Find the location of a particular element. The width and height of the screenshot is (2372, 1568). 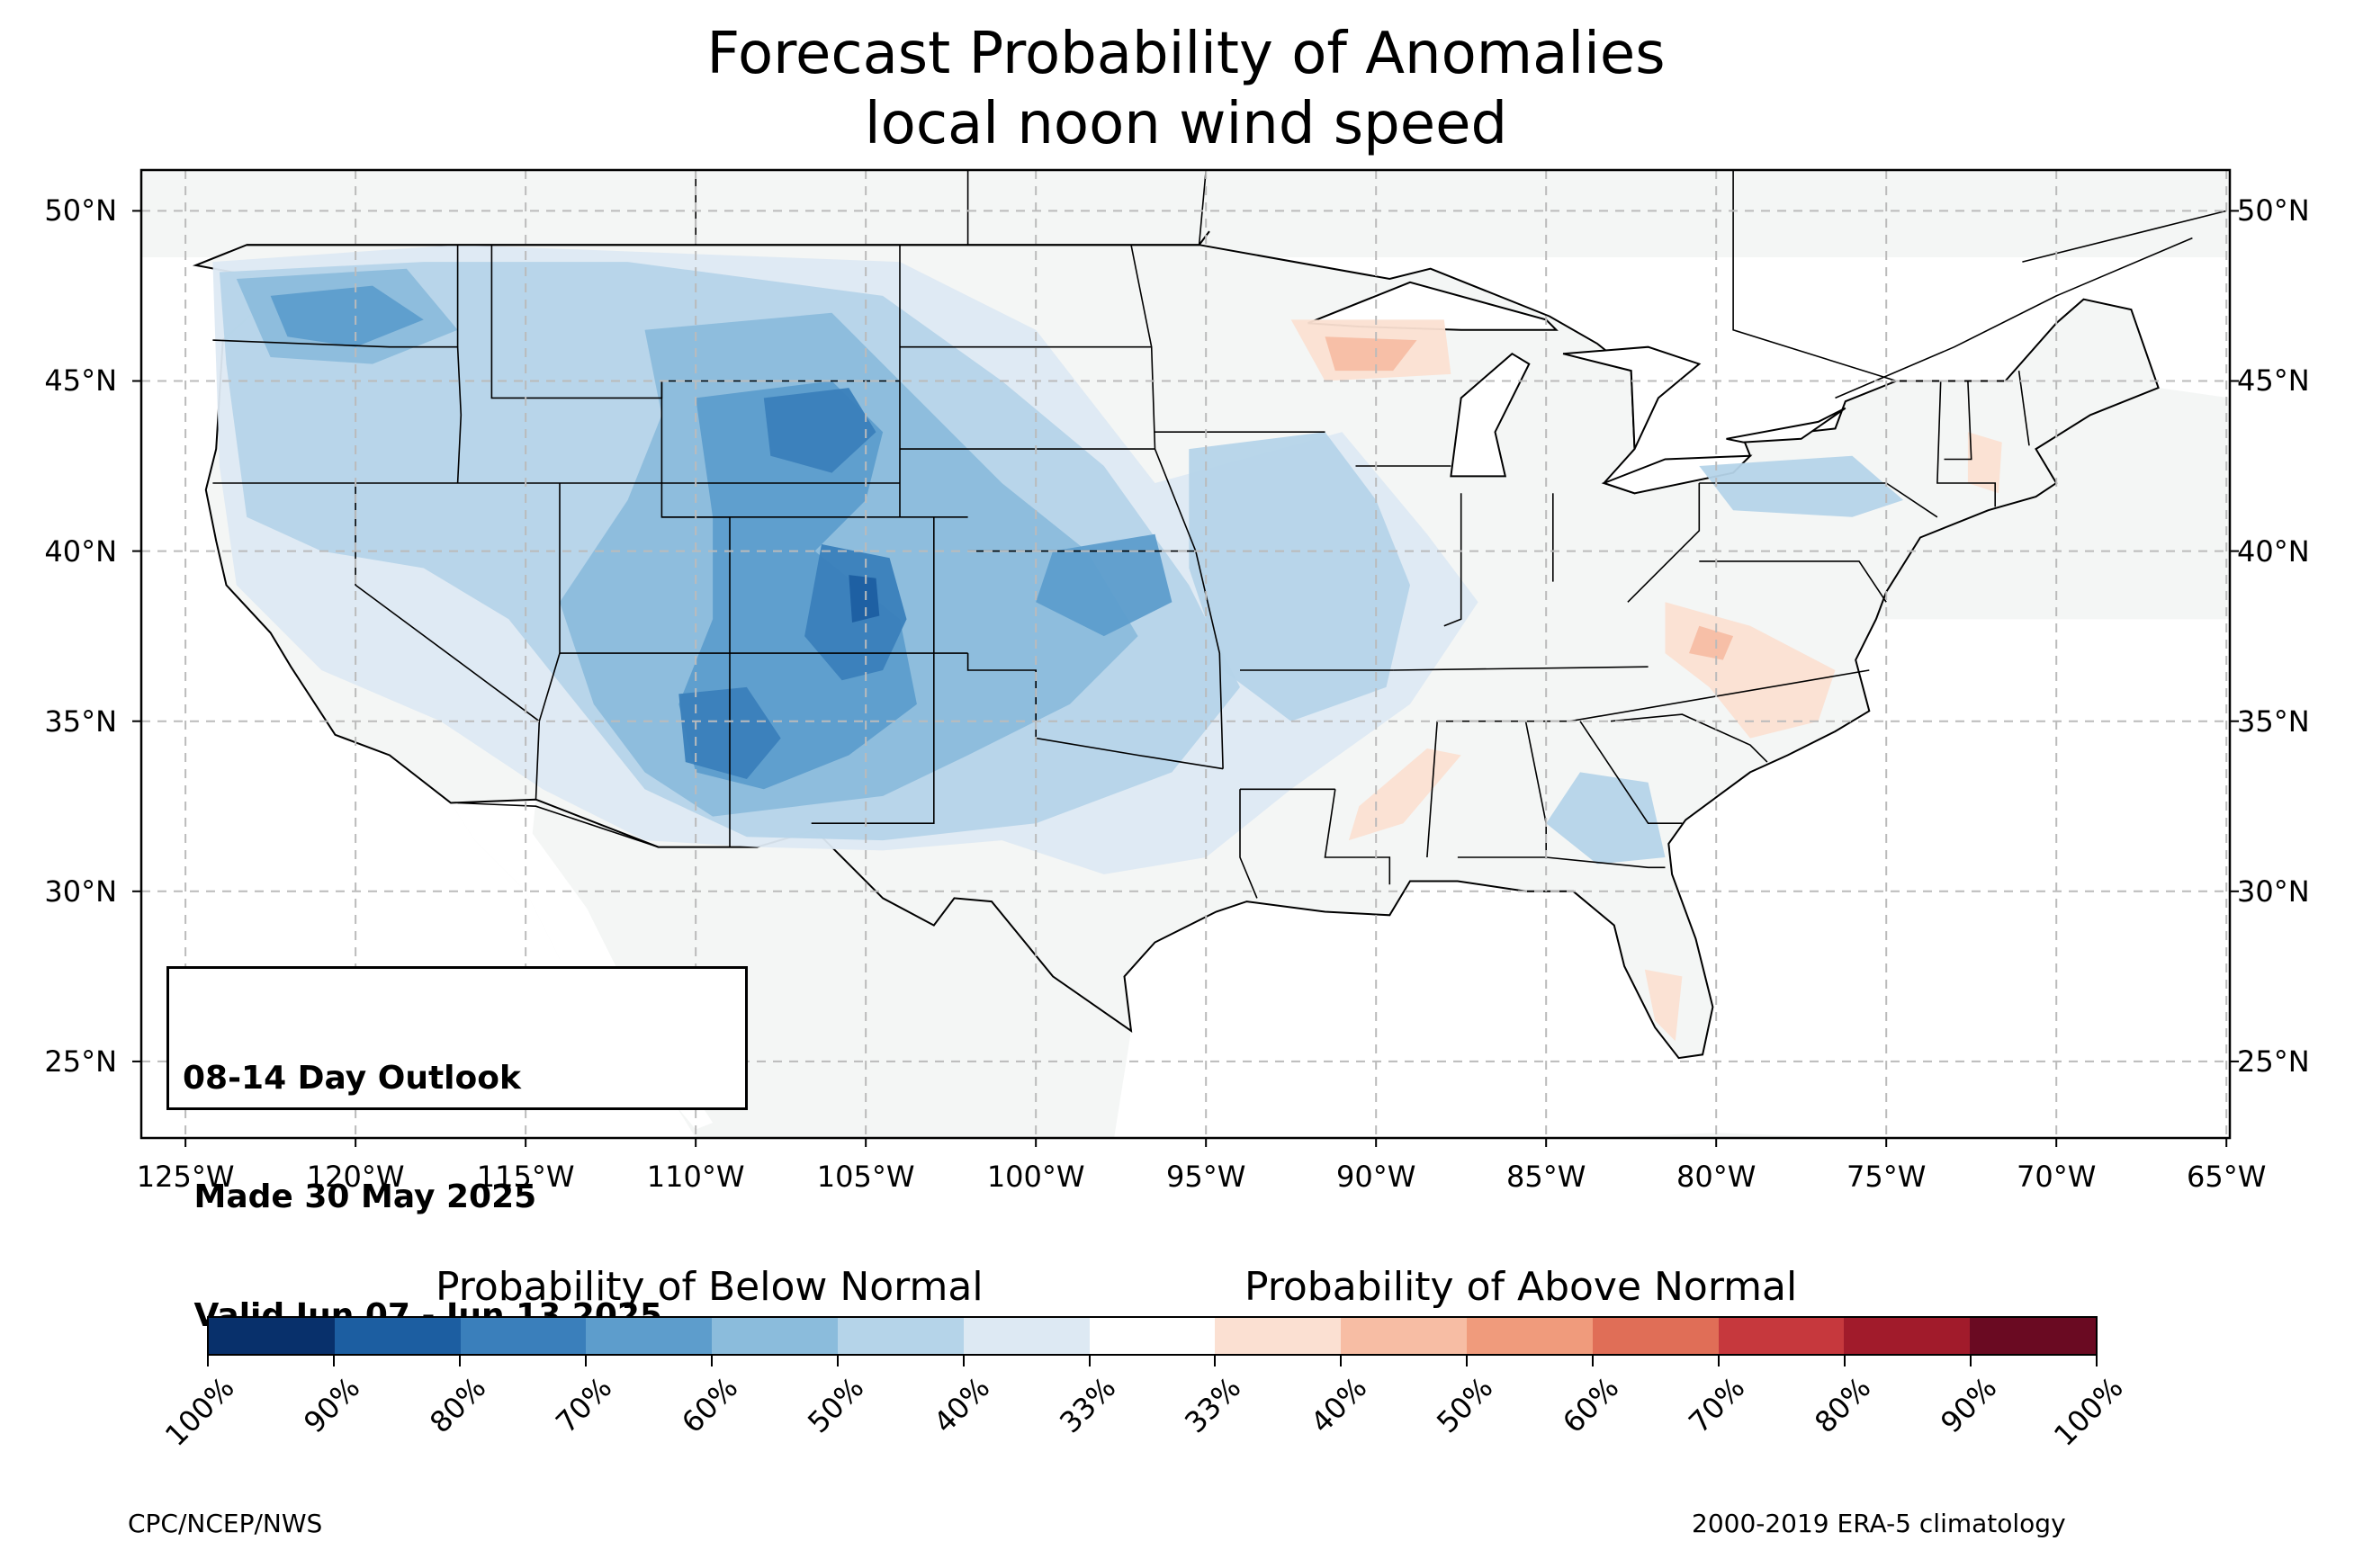

outlook-made-date: Made 30 May 2025 is located at coordinates (360, 1196).